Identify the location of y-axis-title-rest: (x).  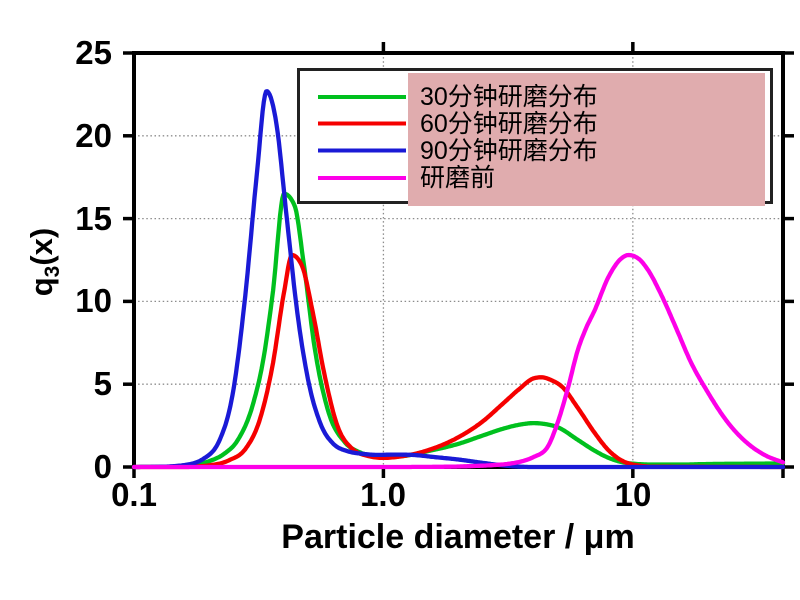
(41, 246).